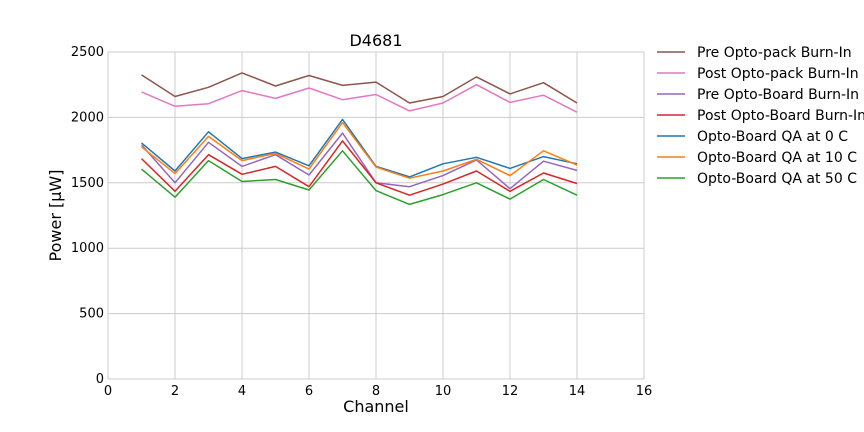  I want to click on x-tick-label: 8, so click(376, 391).